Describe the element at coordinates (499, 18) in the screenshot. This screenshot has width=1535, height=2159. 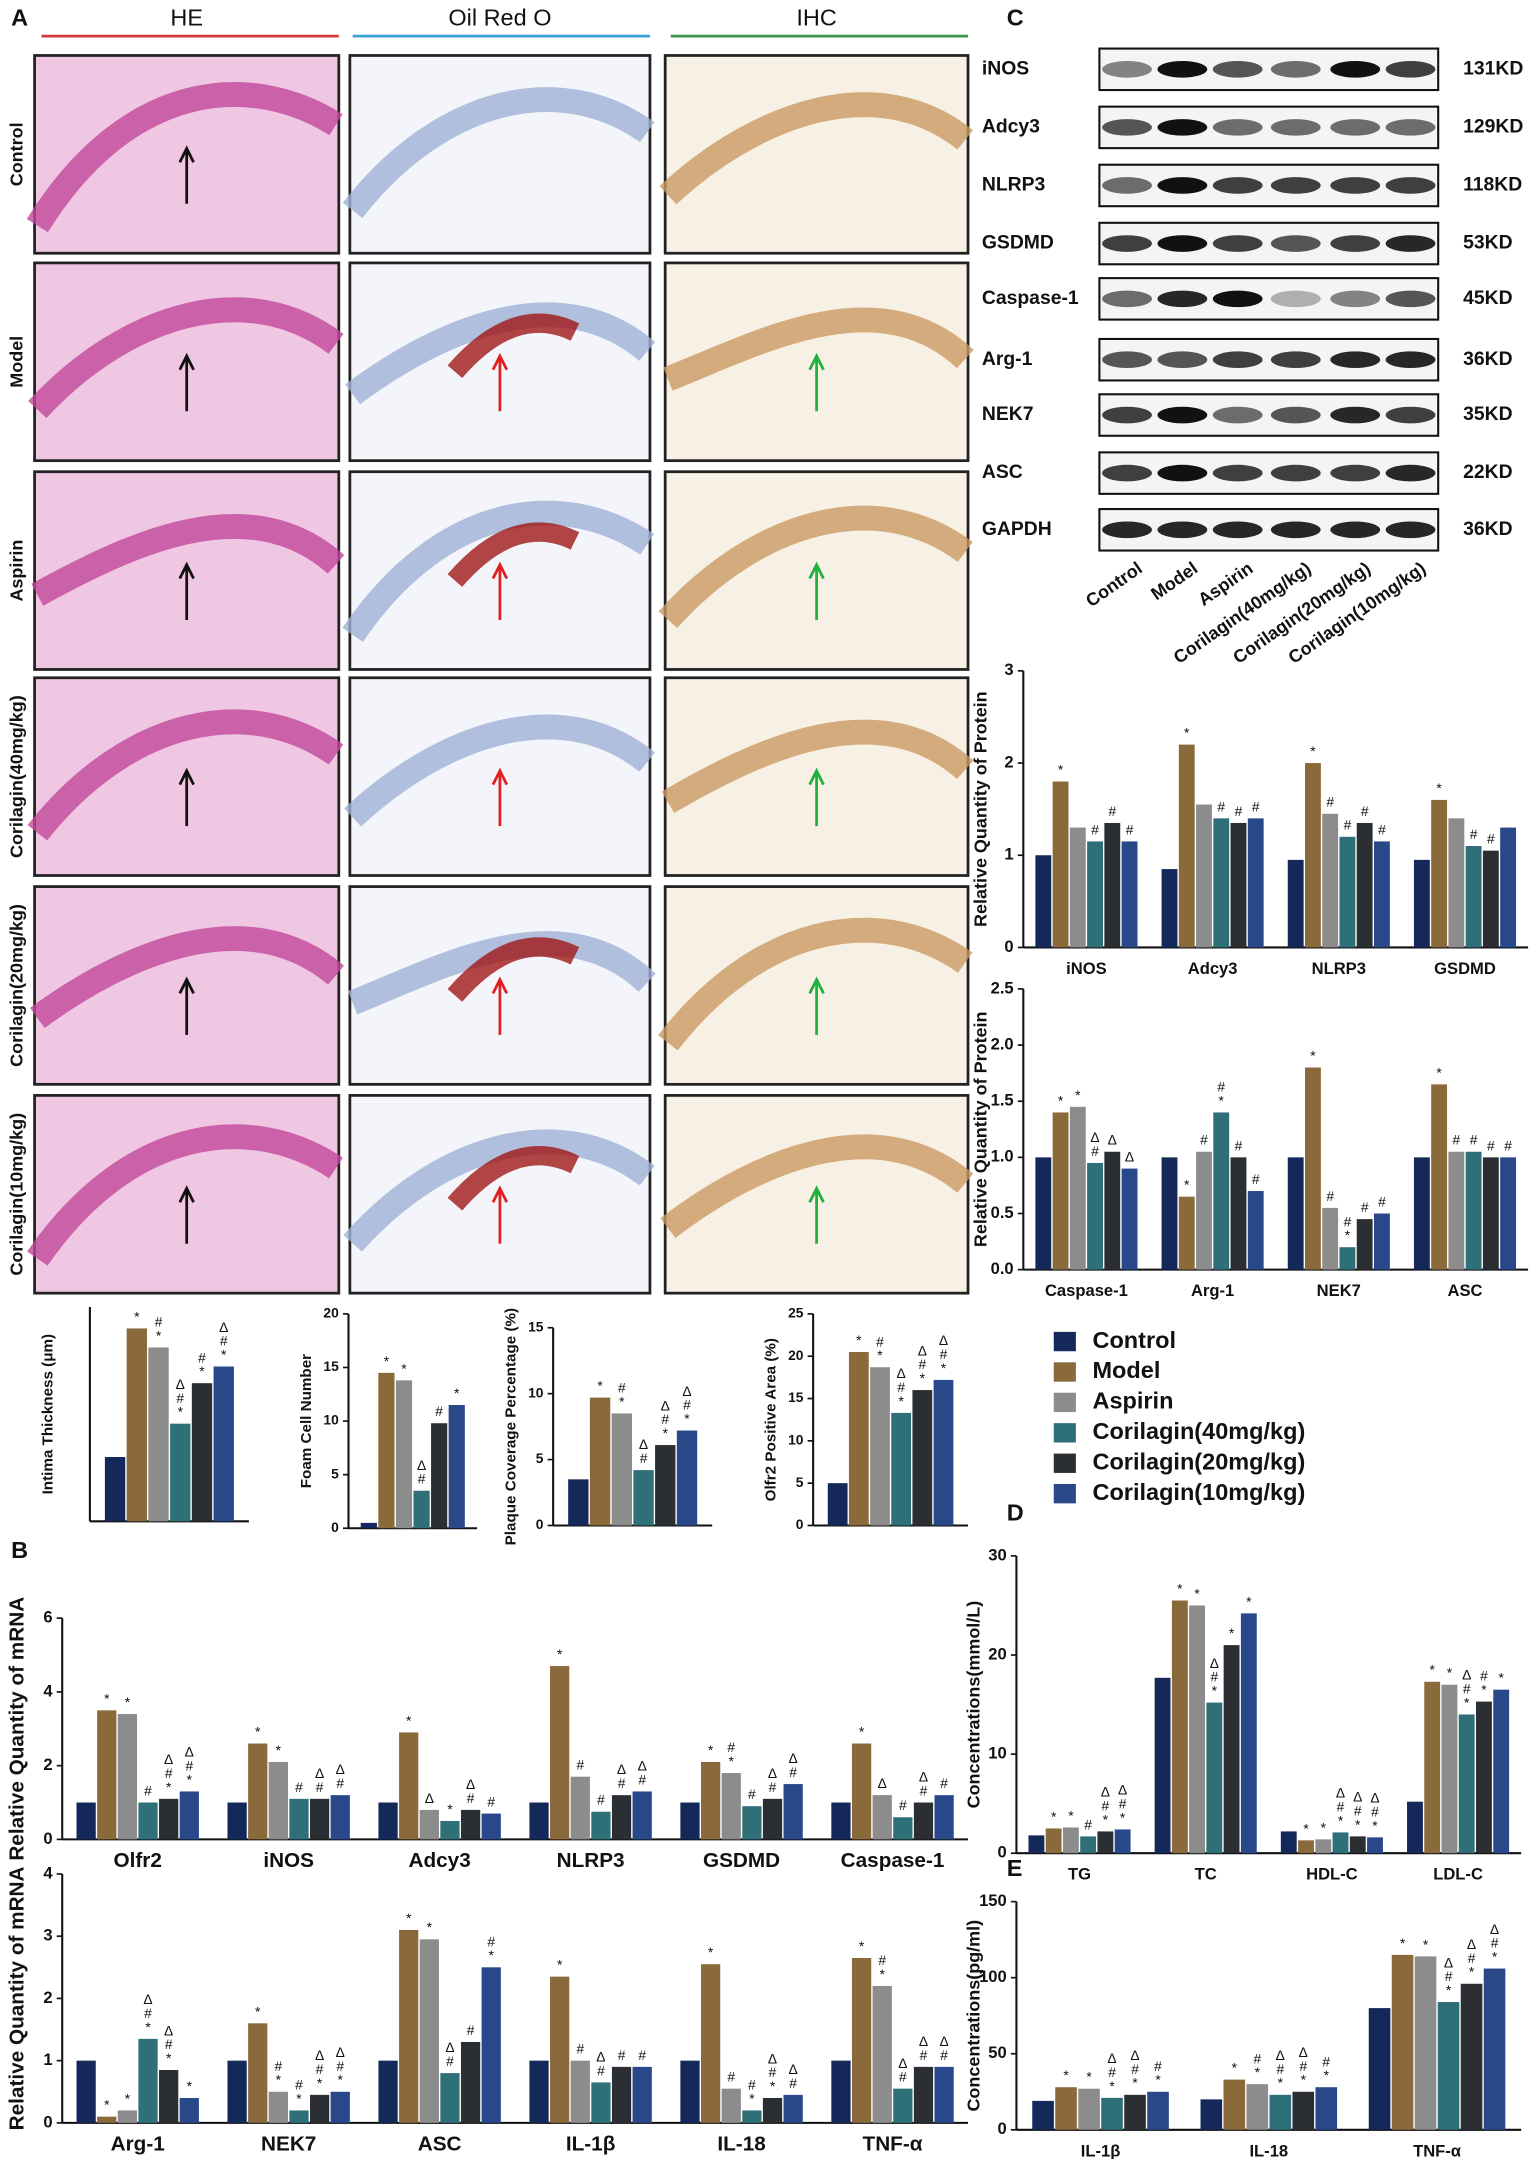
I see `column-header: Oil Red O` at that location.